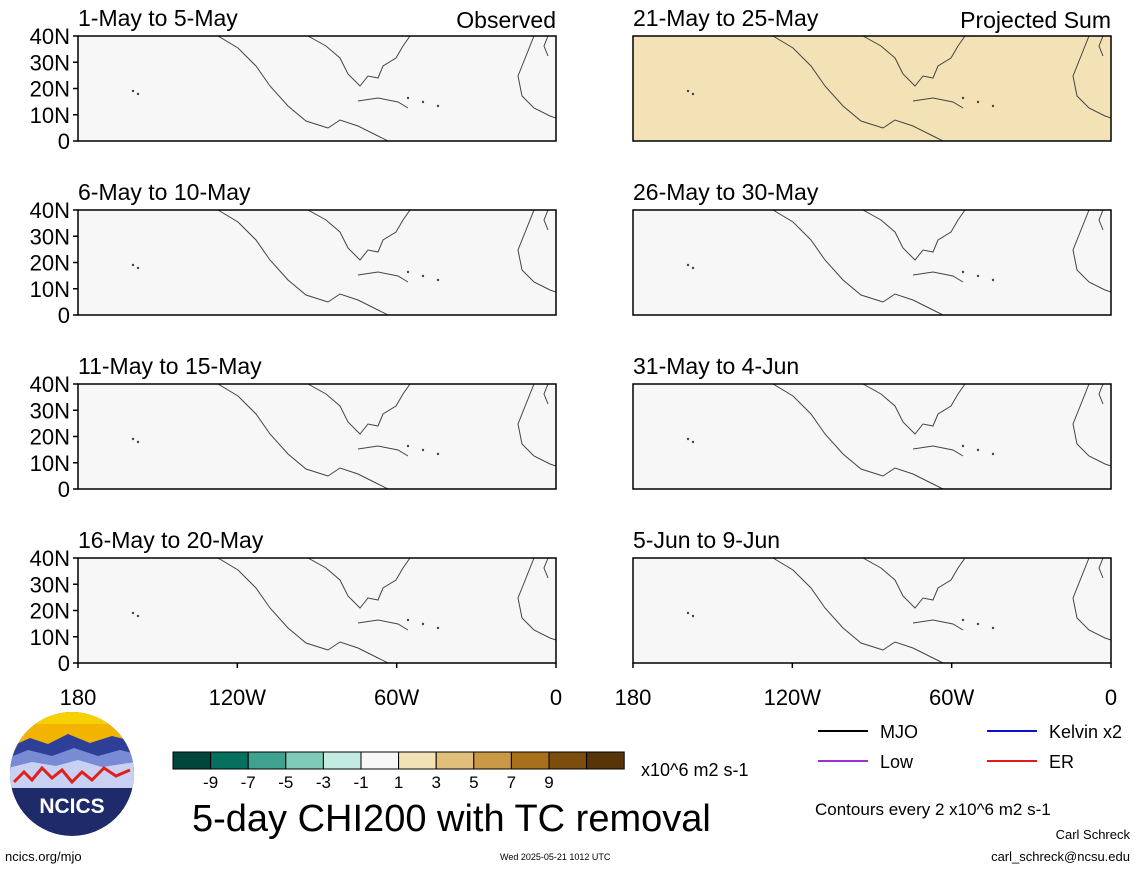 This screenshot has height=871, width=1135. Describe the element at coordinates (72, 774) in the screenshot. I see `ncics-logo: NCICS` at that location.